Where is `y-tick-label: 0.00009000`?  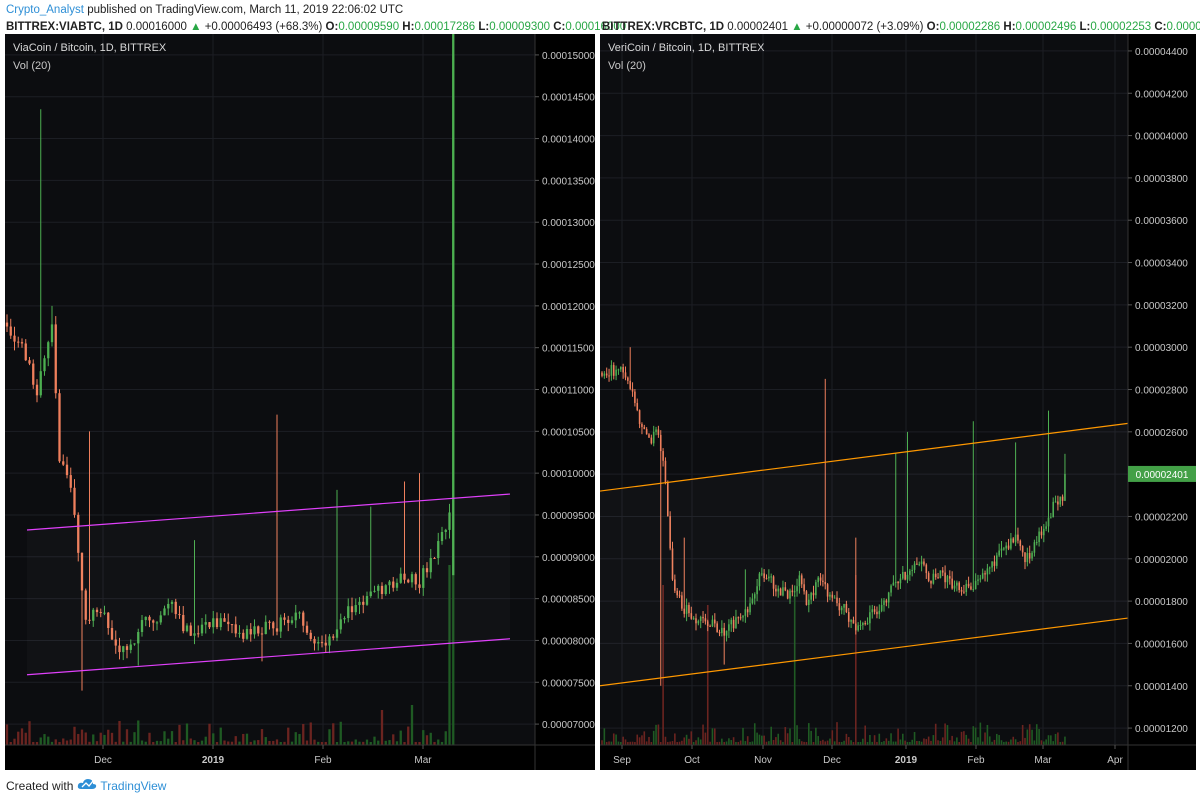 y-tick-label: 0.00009000 is located at coordinates (568, 558).